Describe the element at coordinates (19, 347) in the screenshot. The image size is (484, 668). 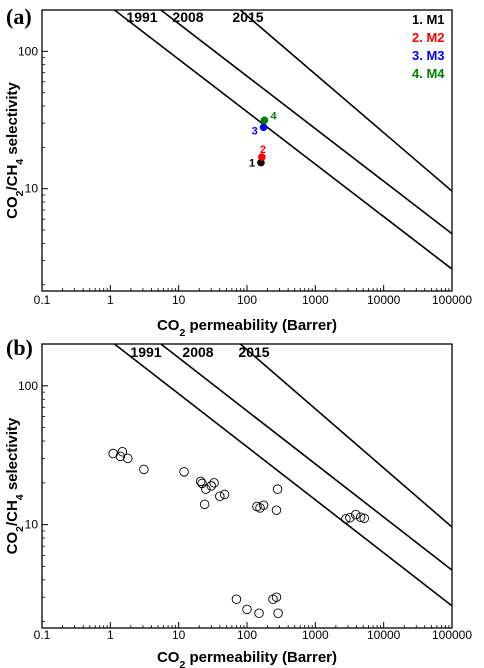
I see `panel-letter: (b)` at that location.